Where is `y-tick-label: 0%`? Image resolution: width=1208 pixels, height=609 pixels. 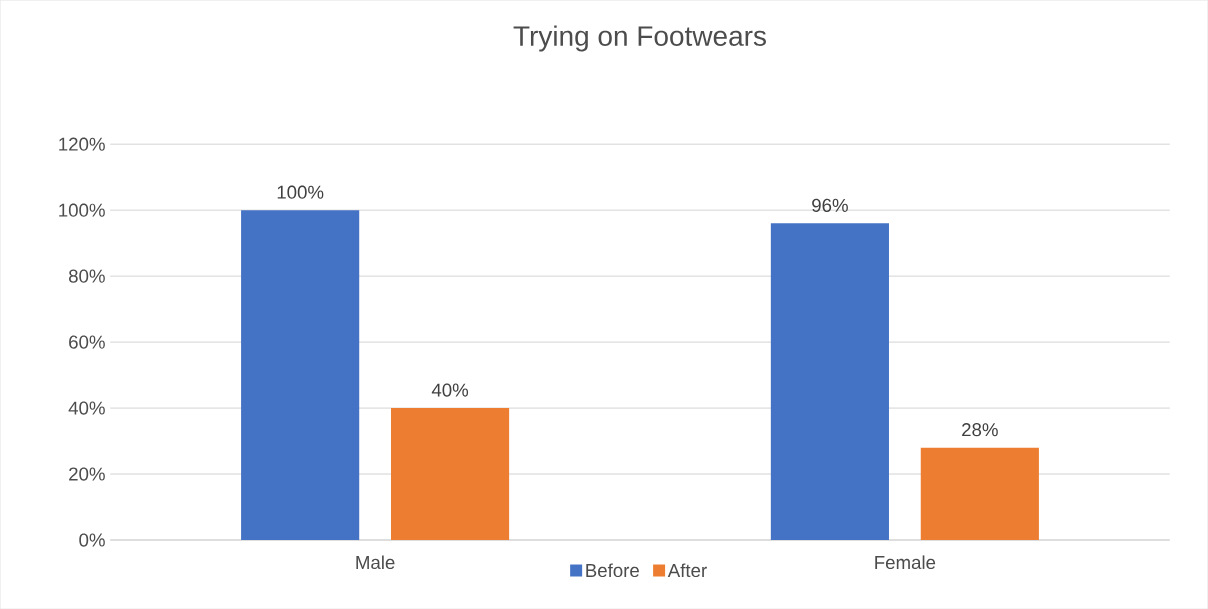
y-tick-label: 0% is located at coordinates (92, 540).